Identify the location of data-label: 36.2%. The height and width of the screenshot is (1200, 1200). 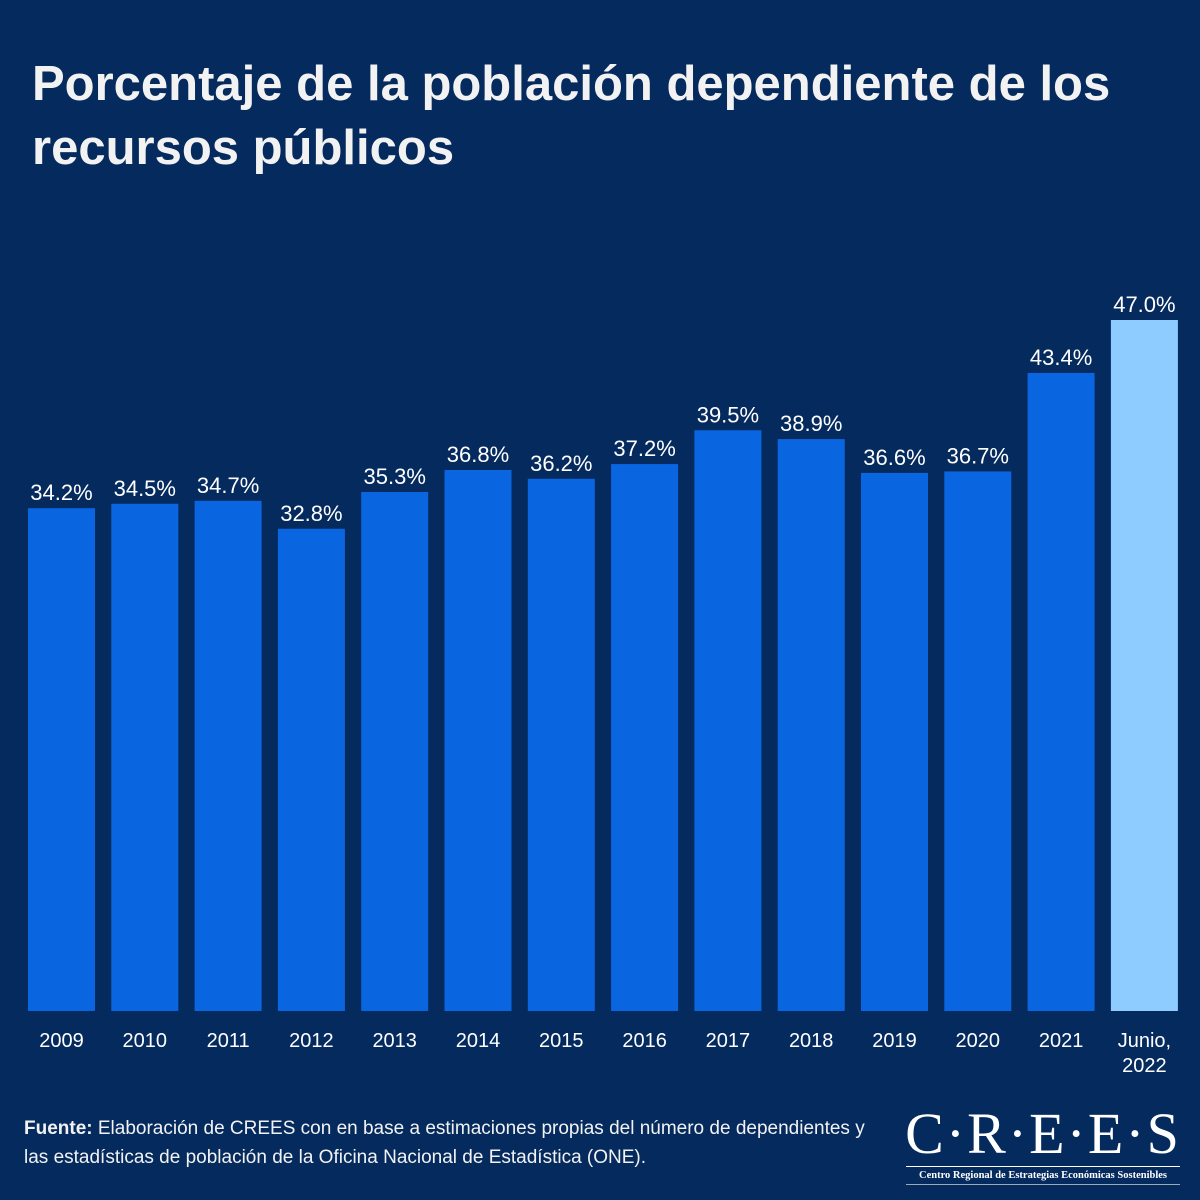
(561, 463).